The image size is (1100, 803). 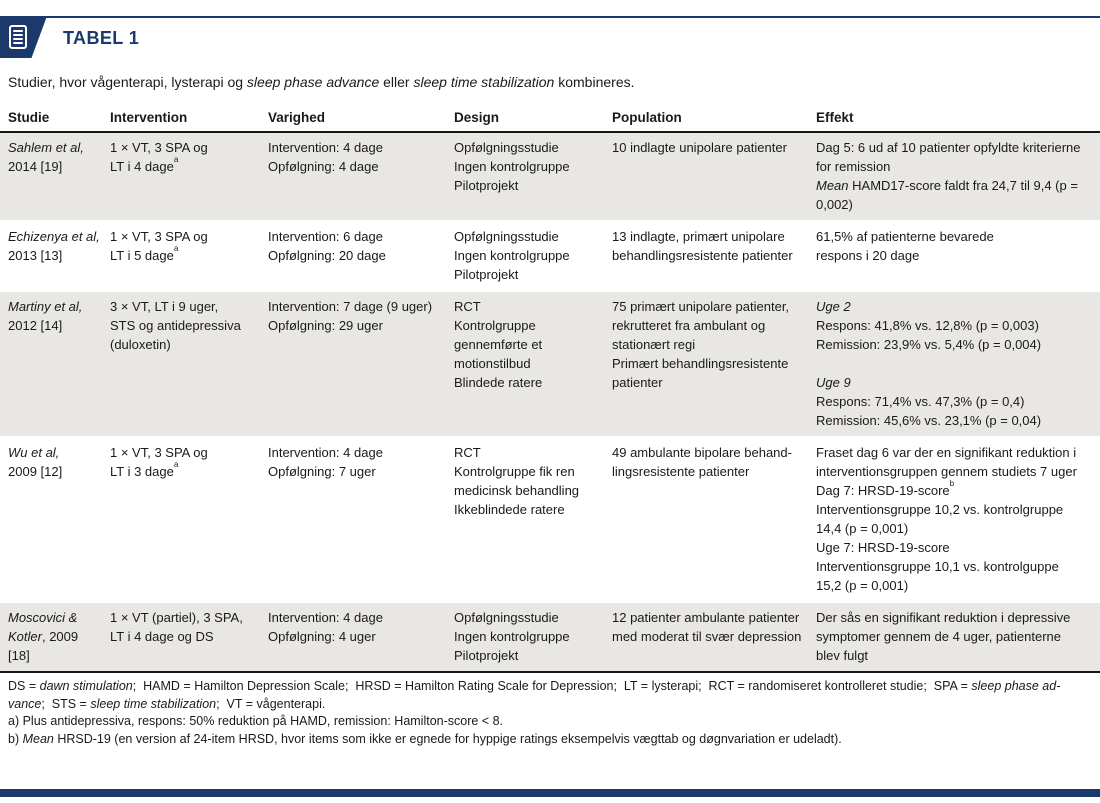 I want to click on cell-studie: Moscovici & Kotler, 2009 [18], so click(x=43, y=636).